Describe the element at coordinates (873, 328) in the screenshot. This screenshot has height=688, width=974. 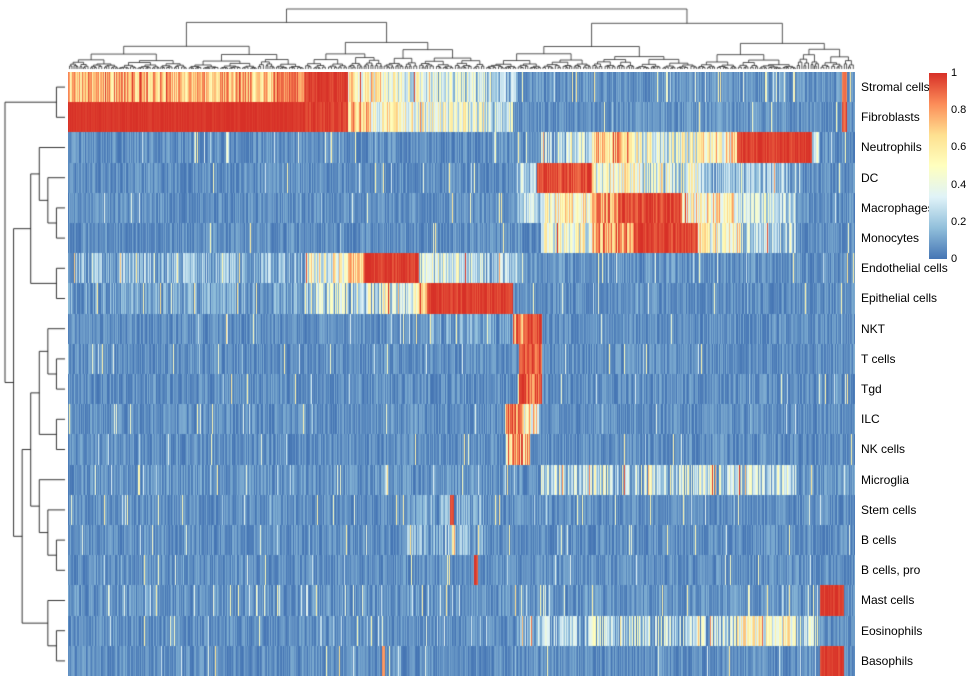
I see `row-label: NKT` at that location.